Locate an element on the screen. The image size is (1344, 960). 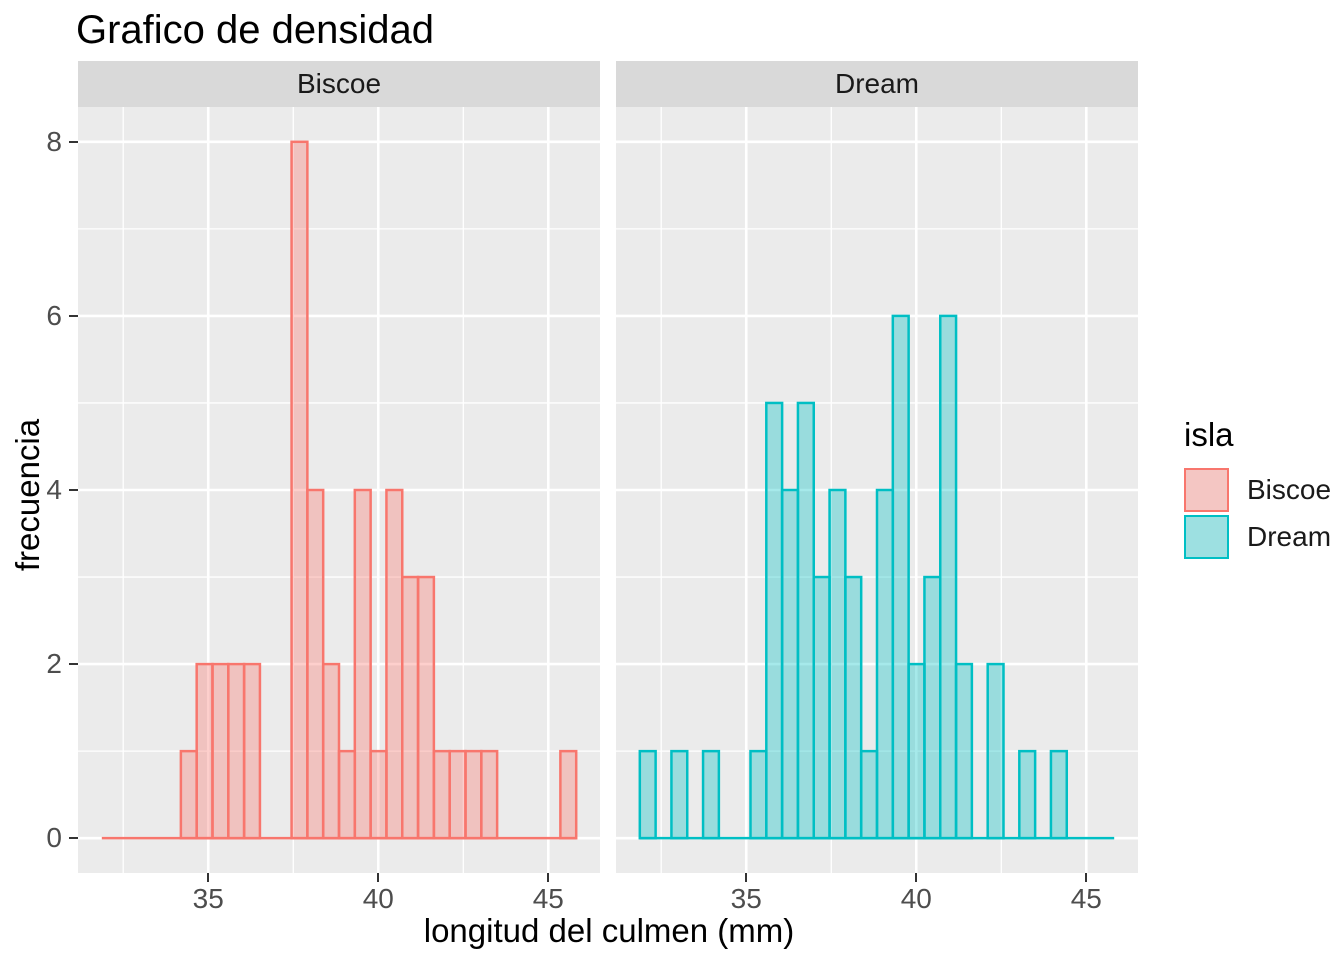
legend-item-biscoe: Biscoe is located at coordinates (1257, 490).